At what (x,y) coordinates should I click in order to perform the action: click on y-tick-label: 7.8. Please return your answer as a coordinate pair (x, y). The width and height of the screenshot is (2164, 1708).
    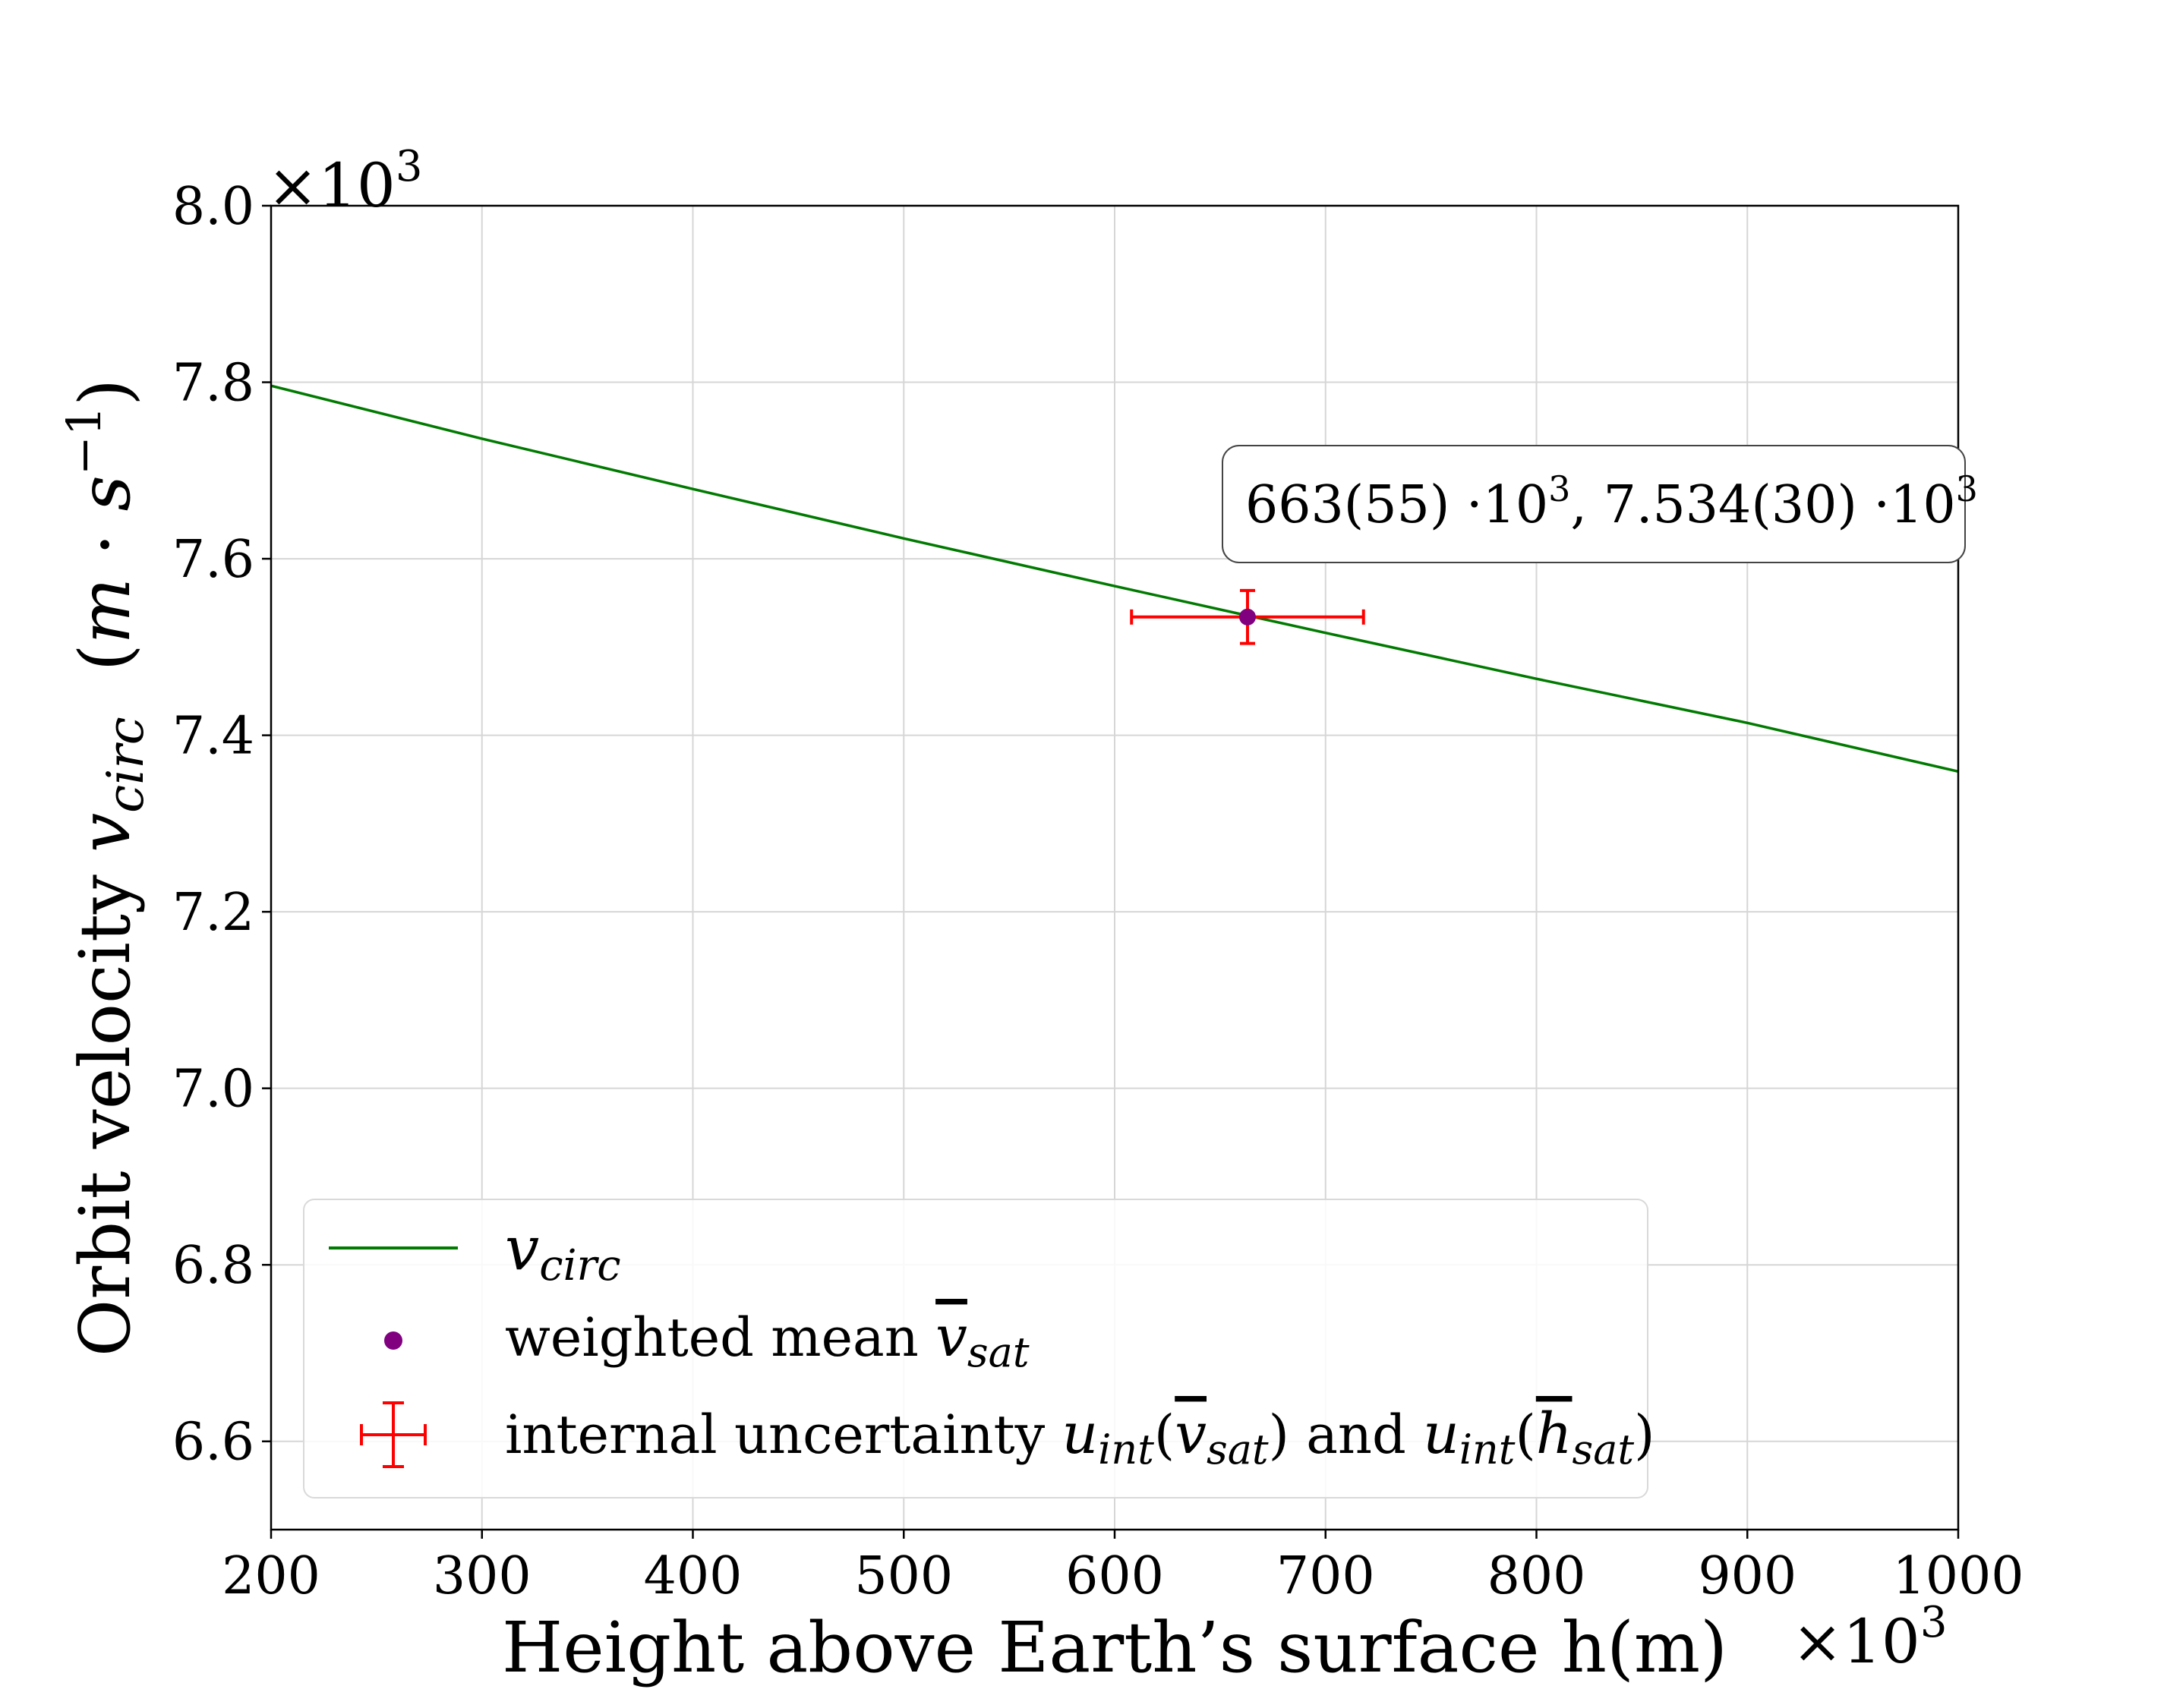
    Looking at the image, I should click on (213, 384).